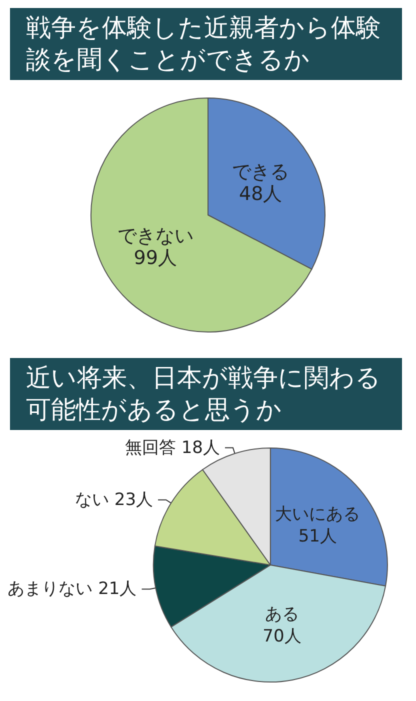 This screenshot has width=416, height=701. I want to click on data-label: 99人, so click(155, 257).